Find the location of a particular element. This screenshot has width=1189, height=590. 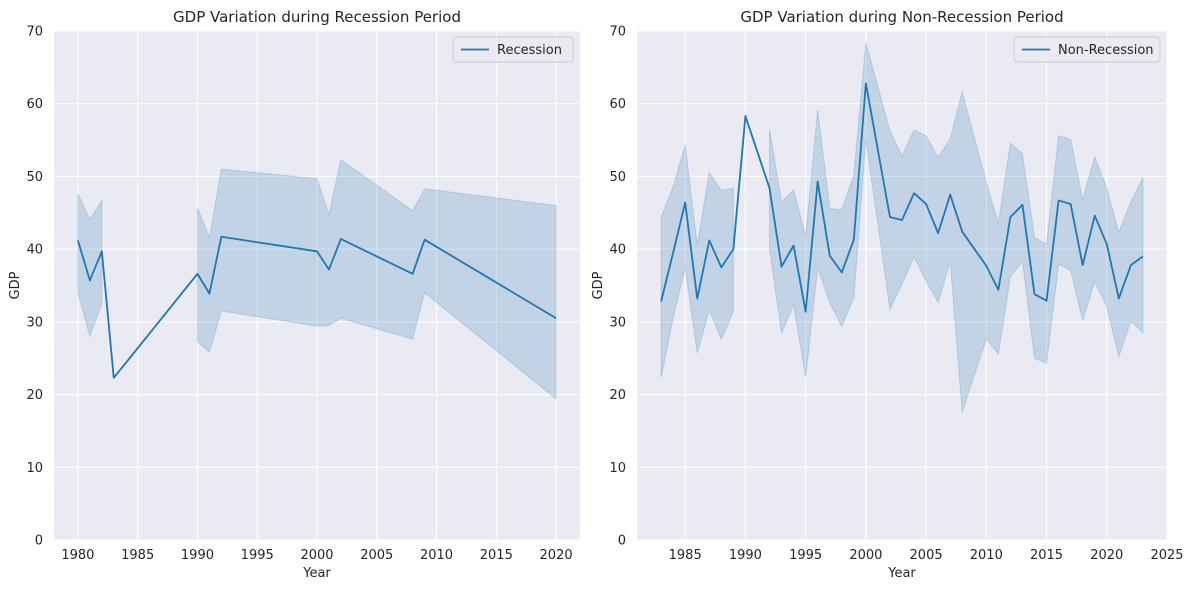

y-tick-label: 70 is located at coordinates (617, 32).